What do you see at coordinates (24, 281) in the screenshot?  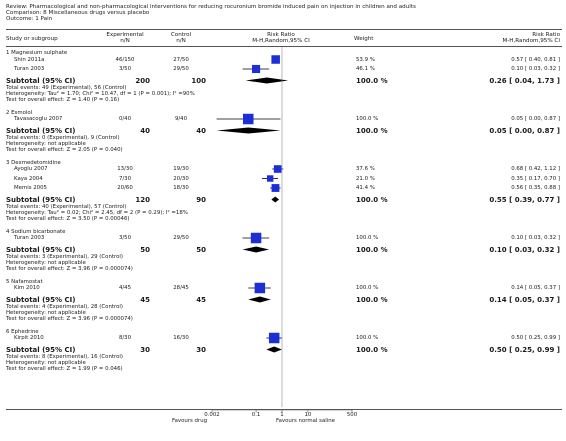 I see `group-title: 5 Nafamostat` at bounding box center [24, 281].